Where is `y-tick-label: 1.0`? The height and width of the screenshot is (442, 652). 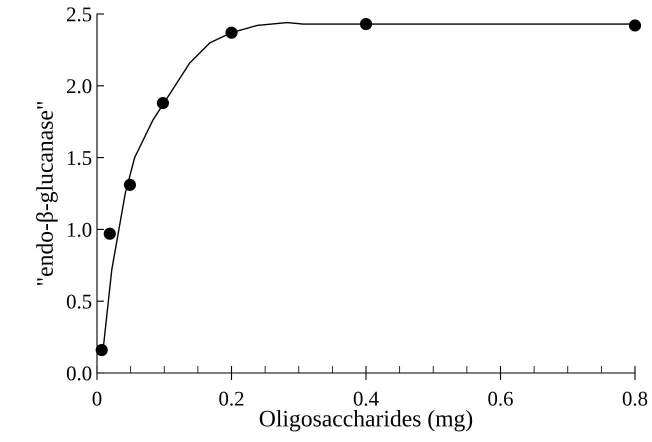
y-tick-label: 1.0 is located at coordinates (80, 229).